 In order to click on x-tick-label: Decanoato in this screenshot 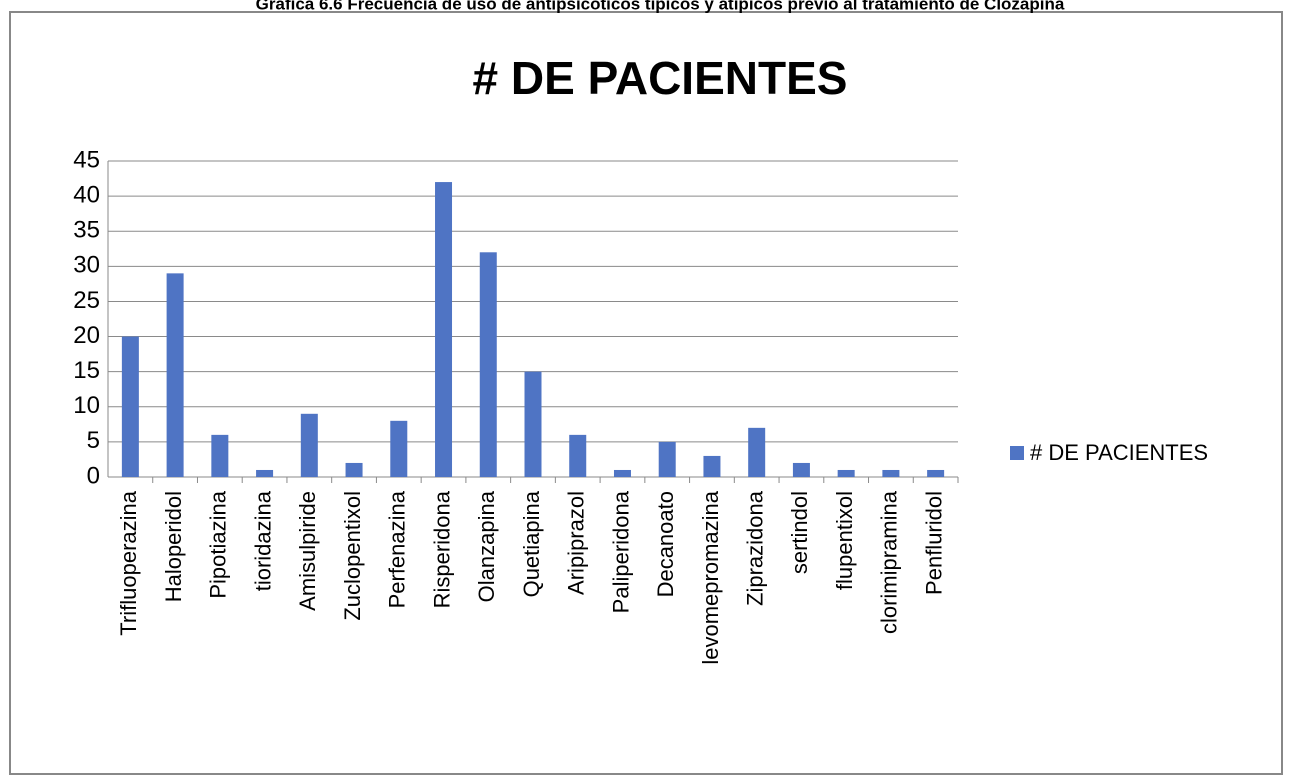, I will do `click(665, 544)`.